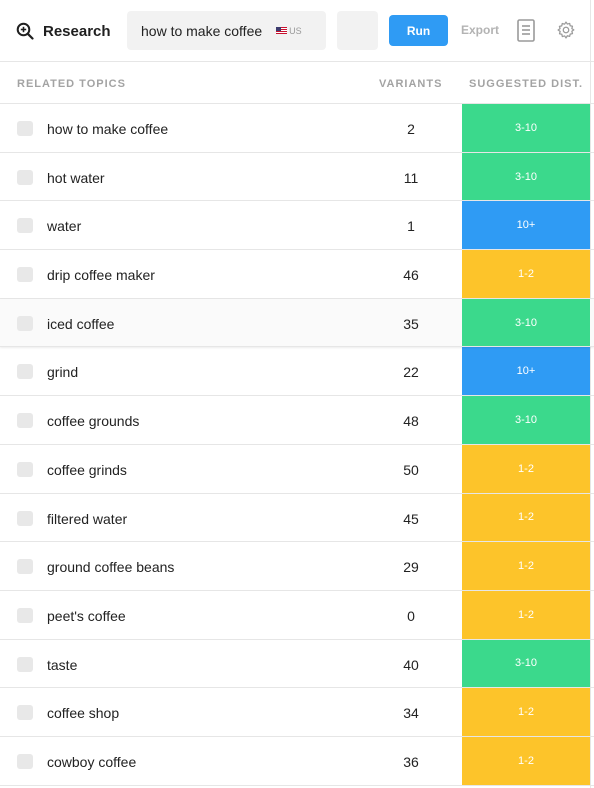 Image resolution: width=594 pixels, height=788 pixels. I want to click on brand-label: Research, so click(77, 31).